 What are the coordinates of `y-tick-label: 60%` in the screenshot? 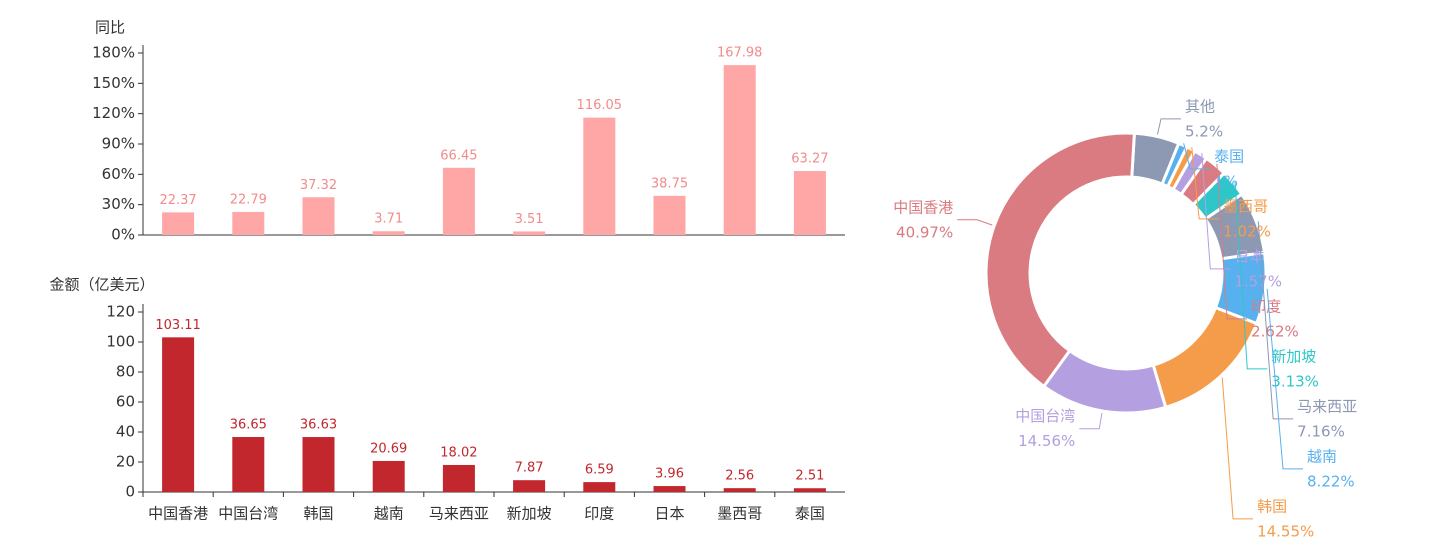 It's located at (118, 174).